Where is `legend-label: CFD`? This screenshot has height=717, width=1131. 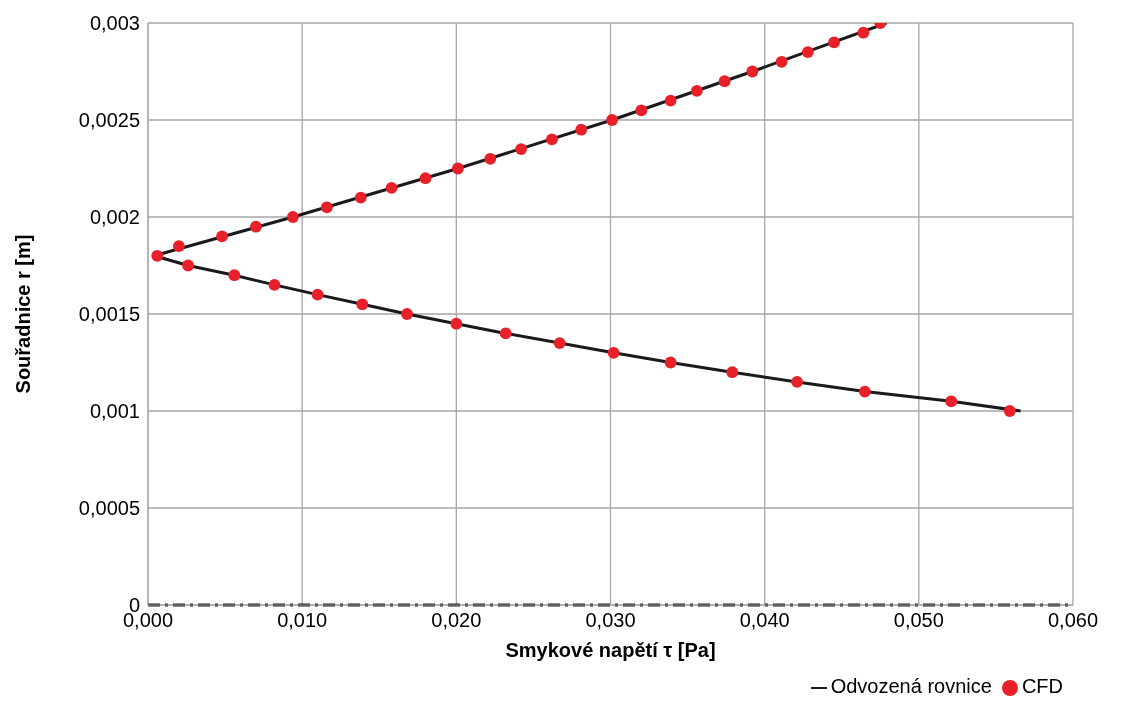 legend-label: CFD is located at coordinates (1042, 686).